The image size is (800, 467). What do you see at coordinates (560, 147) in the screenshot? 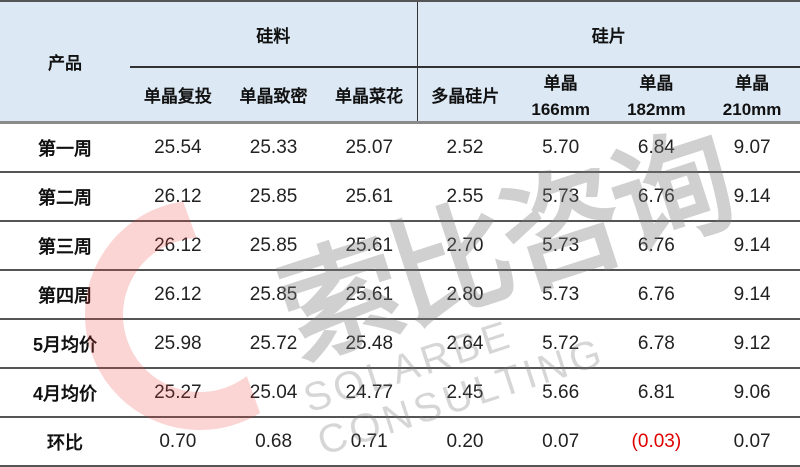
I see `table-cell: 5.70` at bounding box center [560, 147].